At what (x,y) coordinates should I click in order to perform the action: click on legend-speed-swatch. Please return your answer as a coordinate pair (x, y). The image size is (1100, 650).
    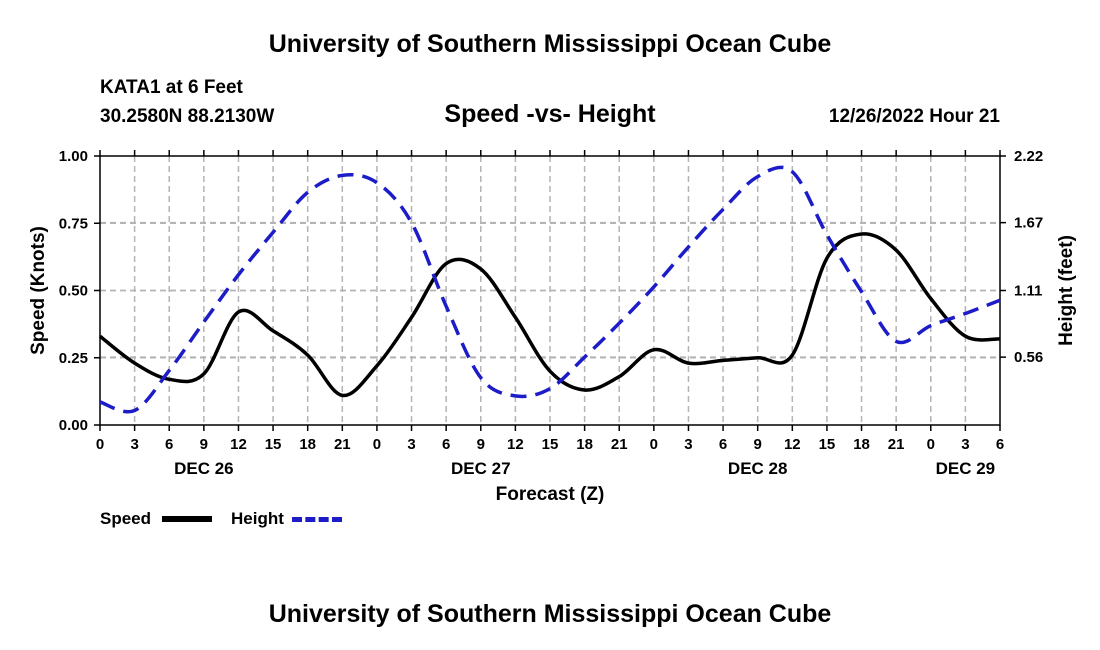
    Looking at the image, I should click on (187, 519).